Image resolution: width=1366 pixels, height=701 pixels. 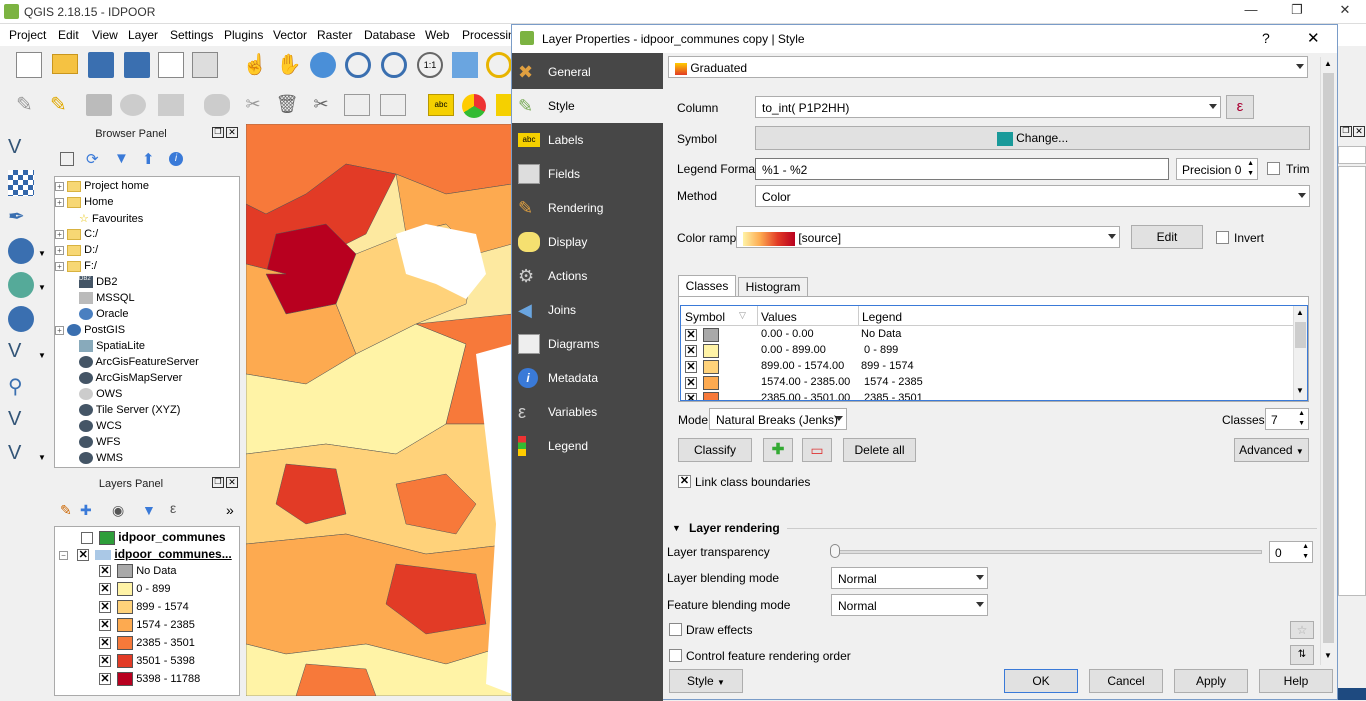 What do you see at coordinates (87, 538) in the screenshot?
I see `visibility-checkbox` at bounding box center [87, 538].